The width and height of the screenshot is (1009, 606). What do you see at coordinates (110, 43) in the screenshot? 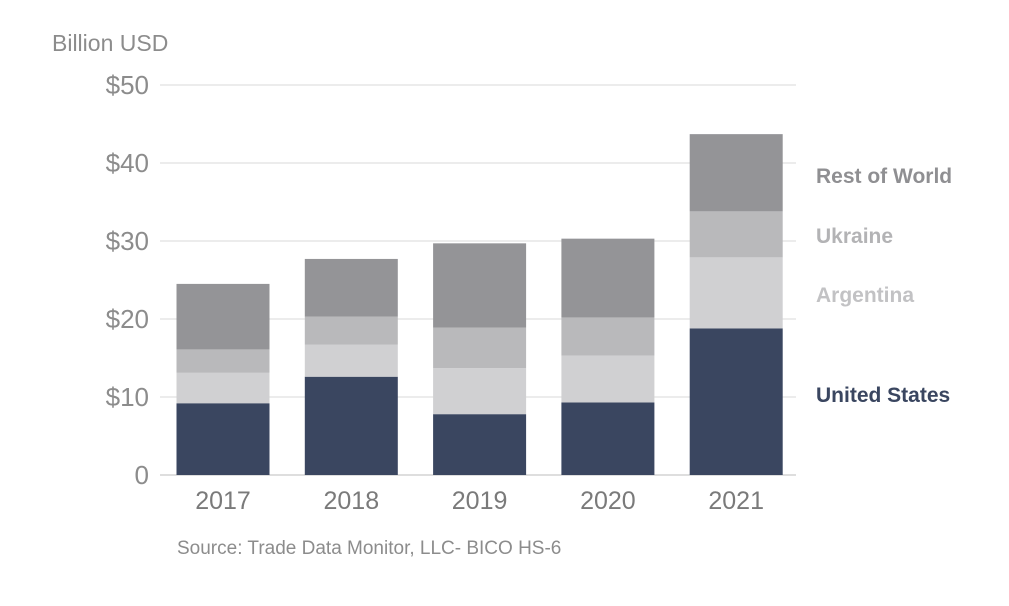
I see `y-axis-label: Billion USD` at bounding box center [110, 43].